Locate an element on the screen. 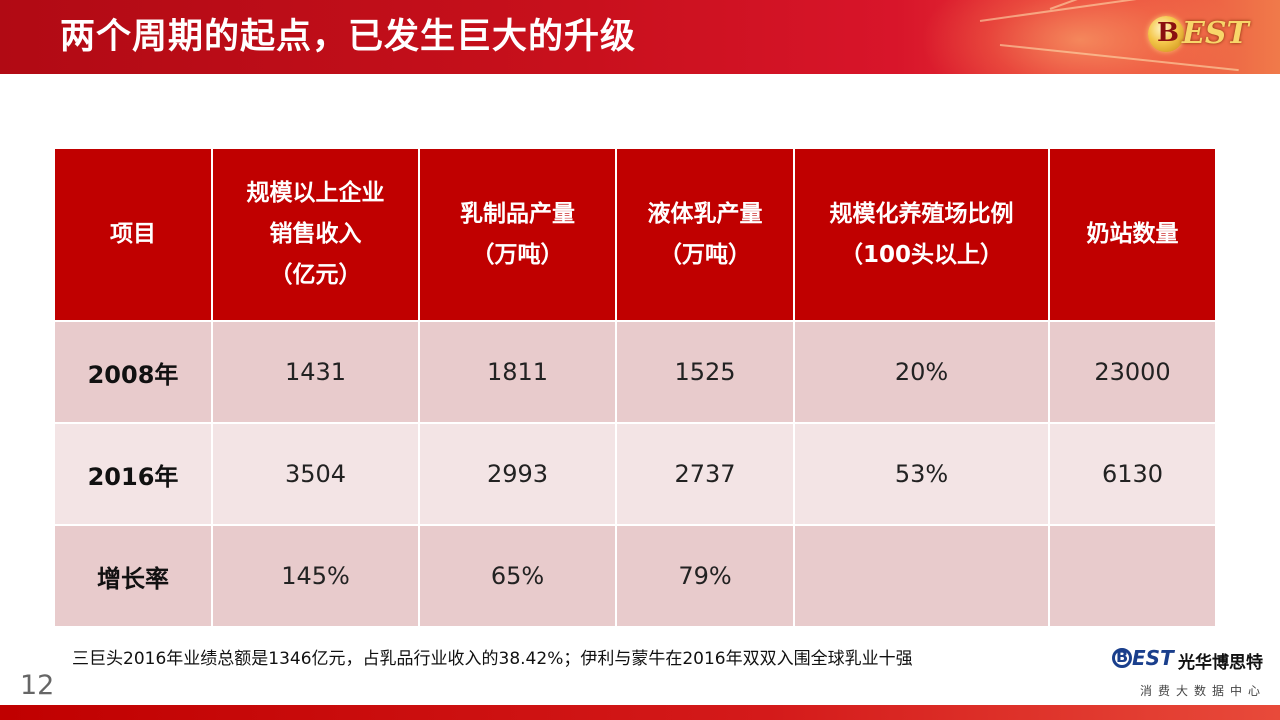  table-row: 2016年 3504 2993 2737 53% 6130 is located at coordinates (635, 474).